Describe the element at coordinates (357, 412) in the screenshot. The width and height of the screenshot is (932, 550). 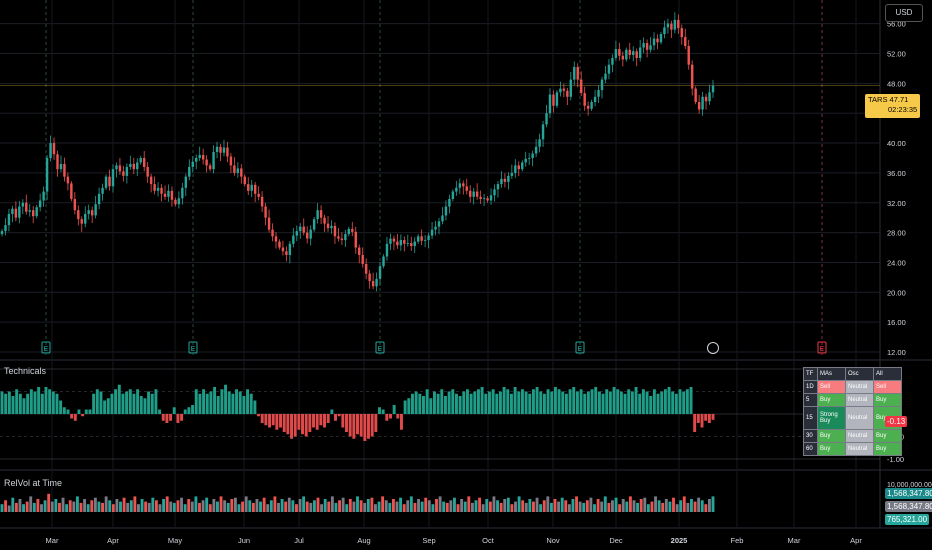
I see `technicals-histogram` at that location.